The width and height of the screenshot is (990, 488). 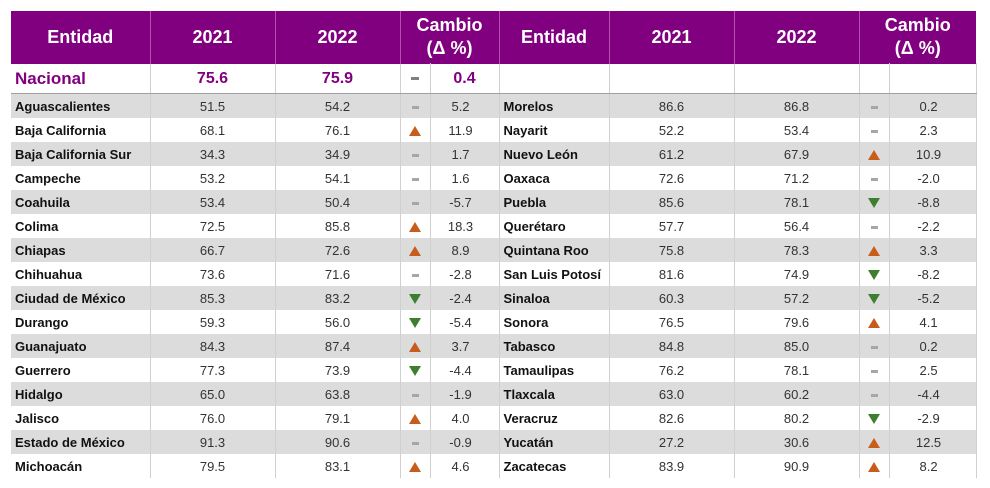 What do you see at coordinates (465, 346) in the screenshot?
I see `change-value: 3.7` at bounding box center [465, 346].